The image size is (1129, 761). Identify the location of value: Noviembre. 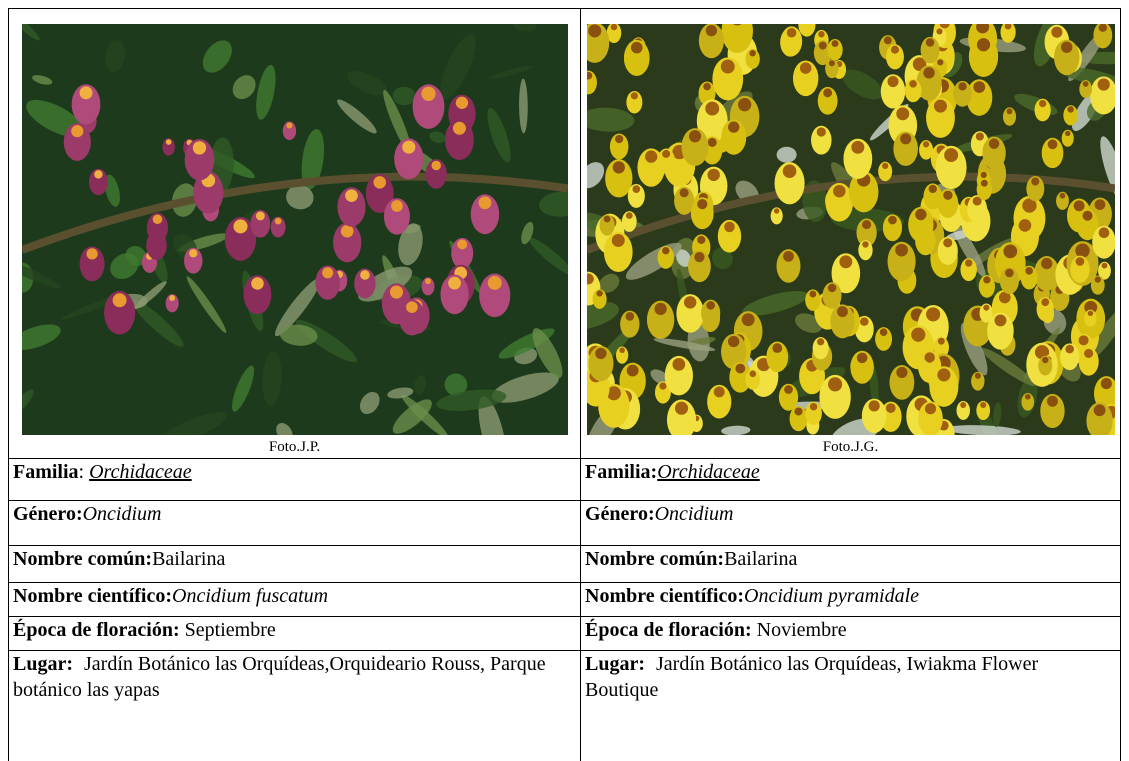
(801, 630).